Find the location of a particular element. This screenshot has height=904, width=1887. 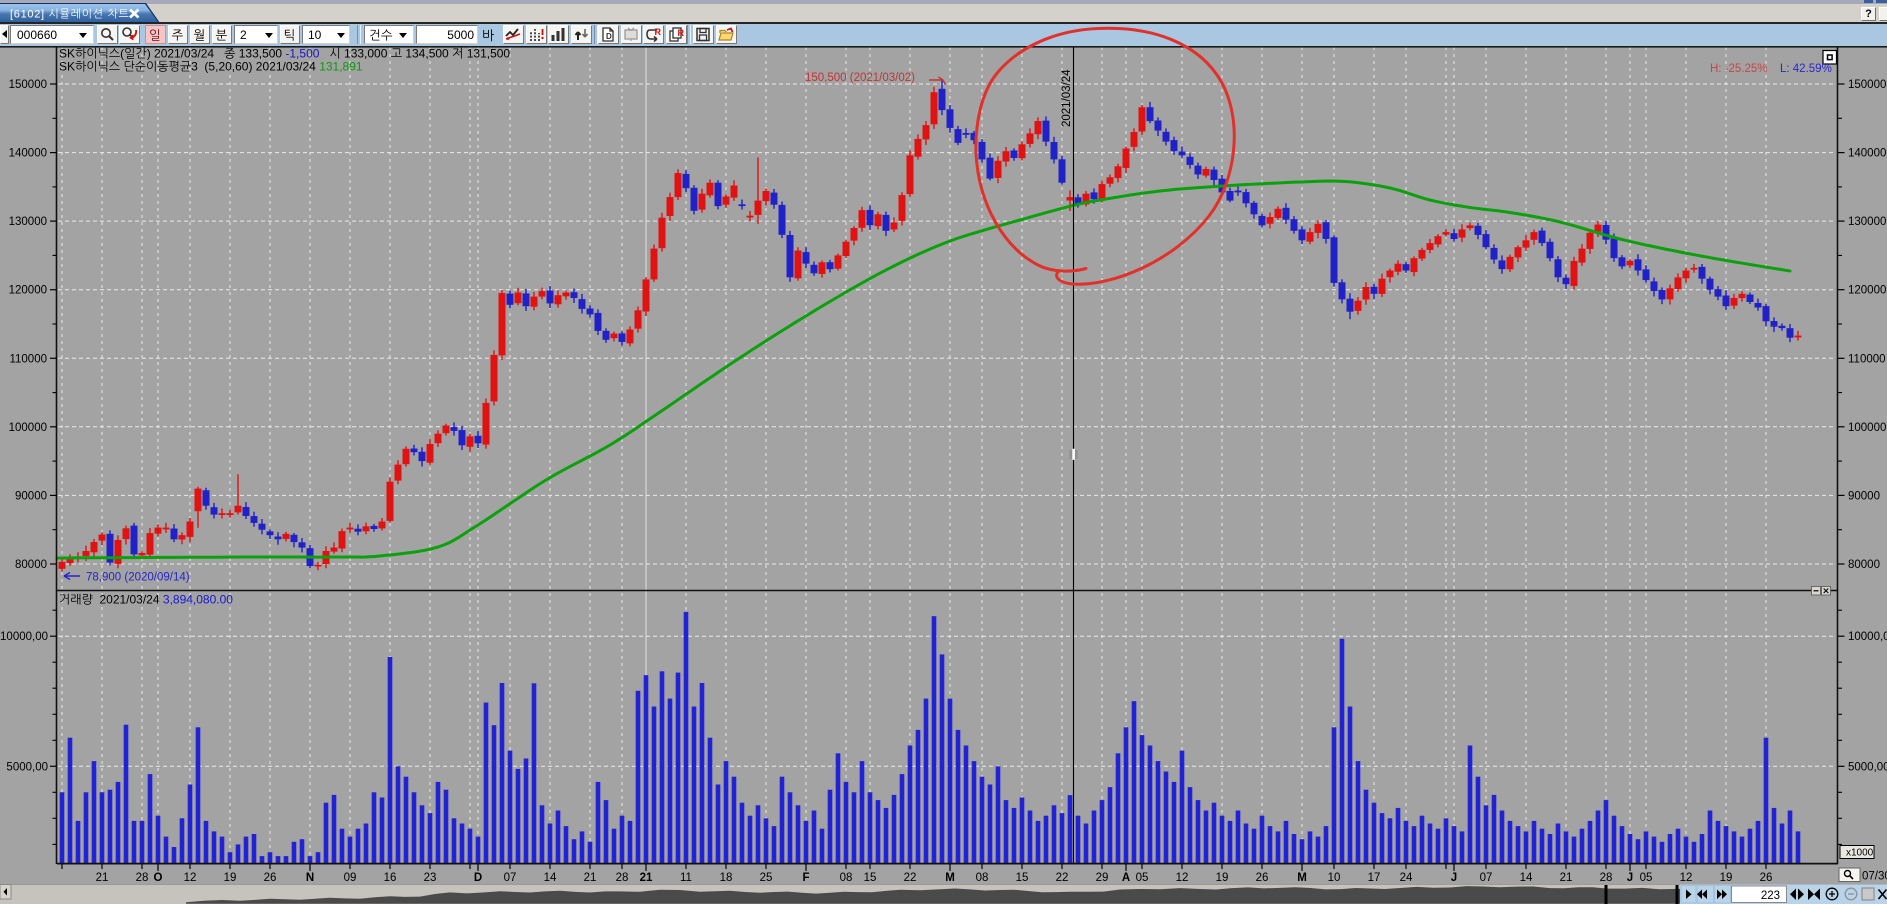

svg-text: 11 is located at coordinates (686, 878).